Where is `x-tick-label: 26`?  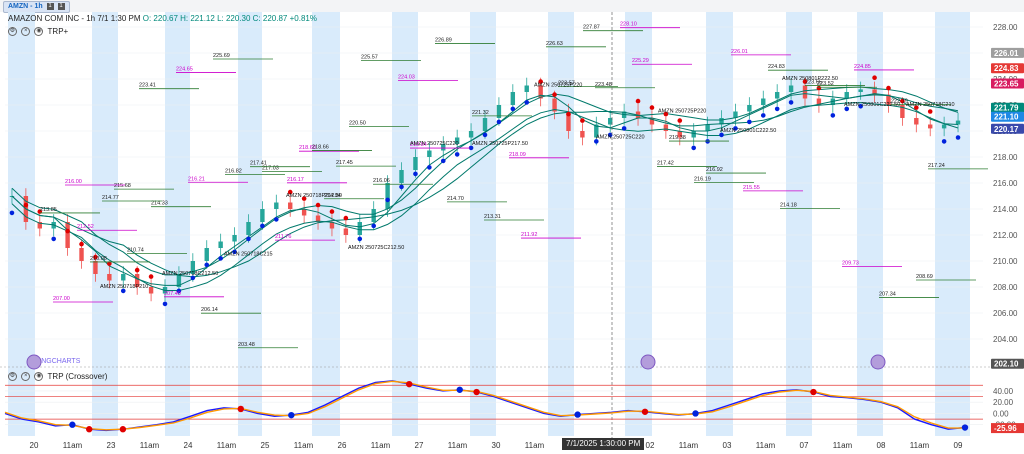
x-tick-label: 26 is located at coordinates (342, 445).